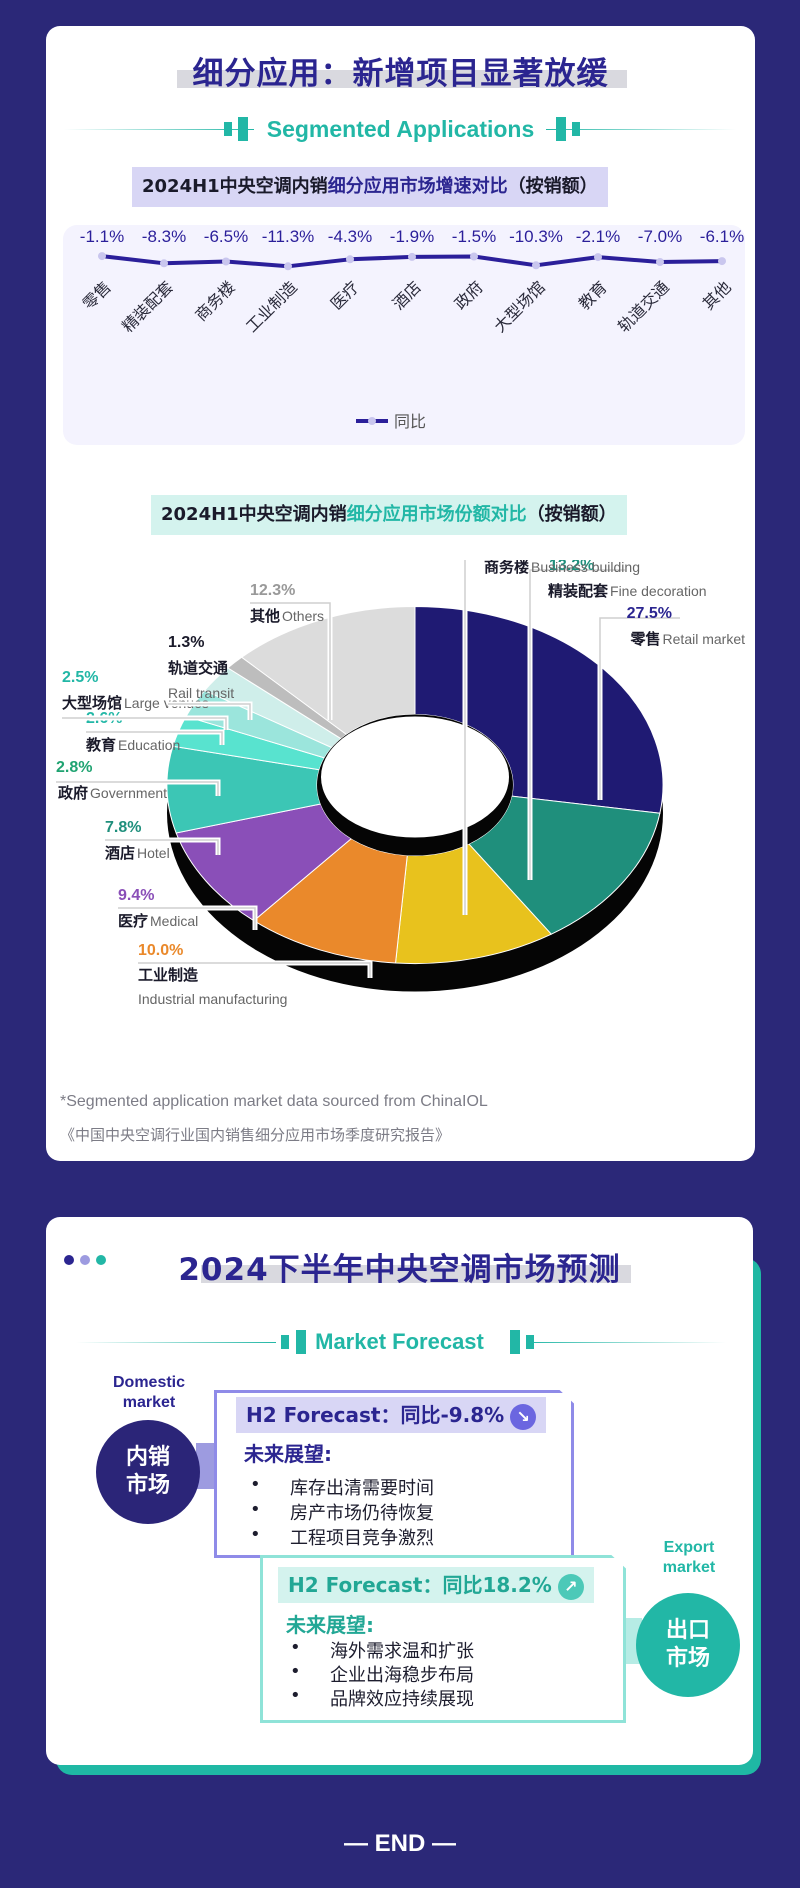 This screenshot has width=800, height=1888. Describe the element at coordinates (689, 1547) in the screenshot. I see `label-line: Export` at that location.